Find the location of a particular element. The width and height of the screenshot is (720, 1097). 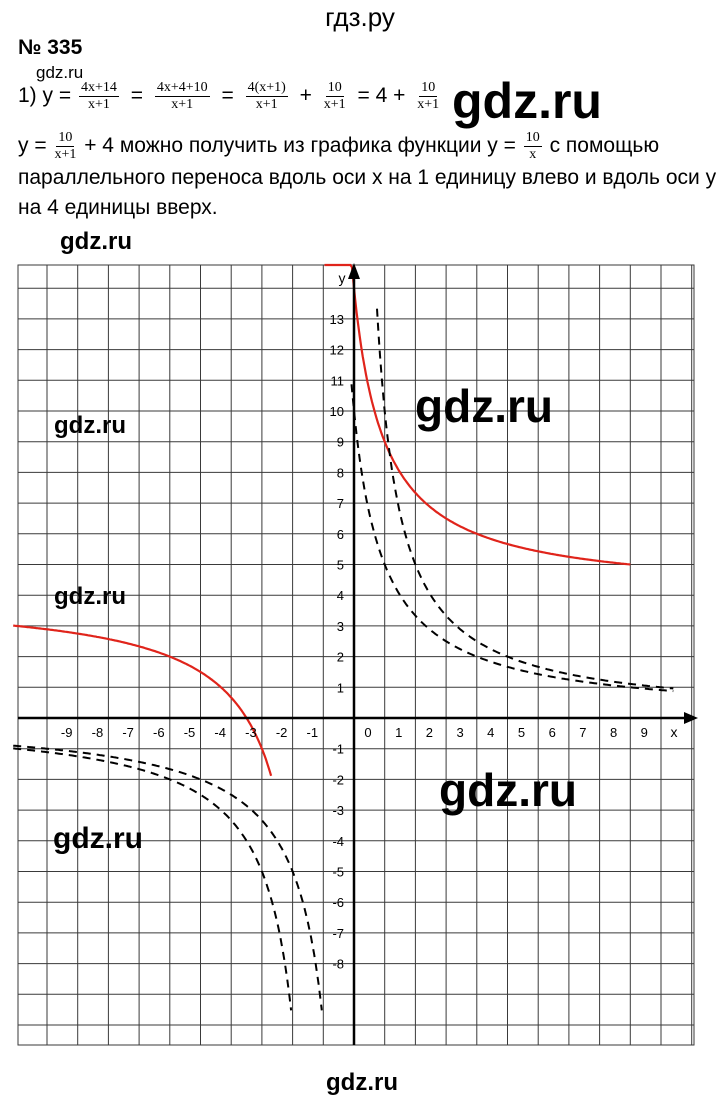

x-tick-label: 3 is located at coordinates (459, 732).